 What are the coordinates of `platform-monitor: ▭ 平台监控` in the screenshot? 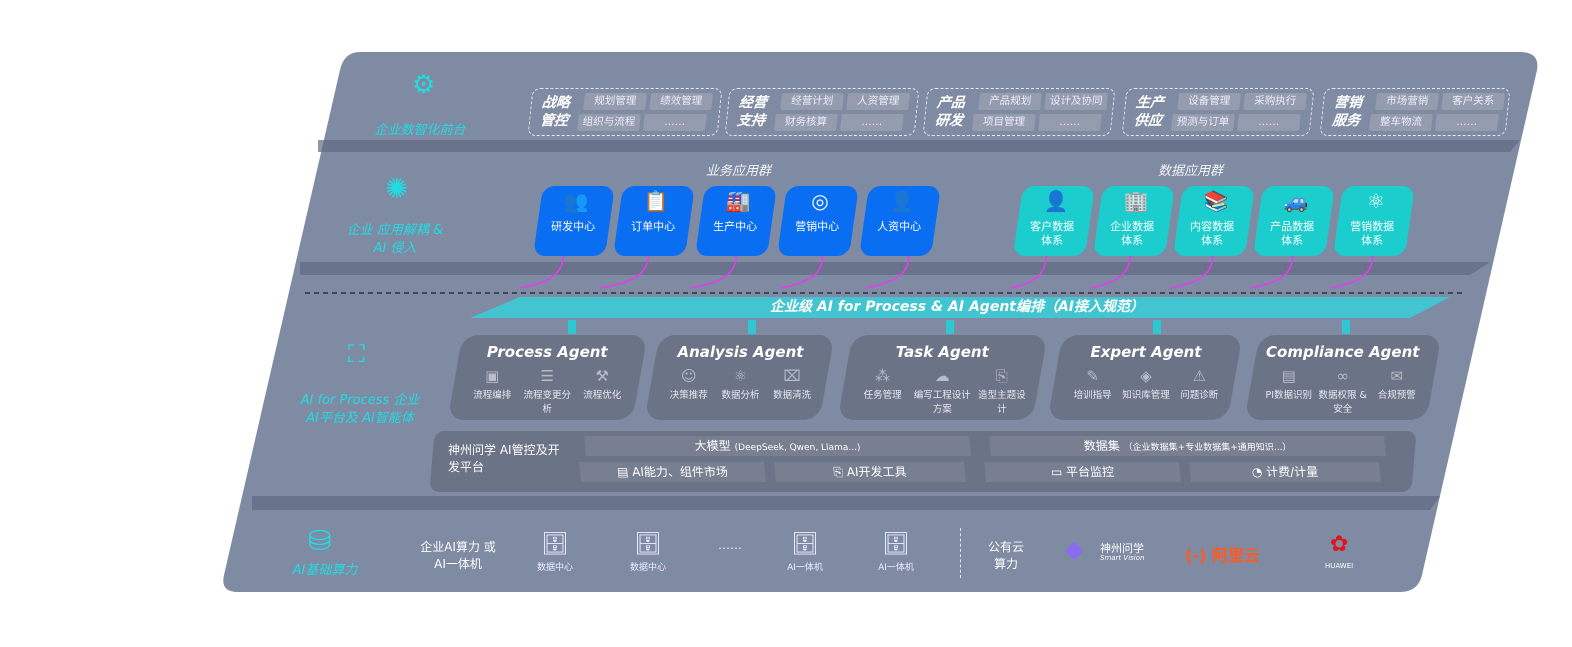 It's located at (1082, 472).